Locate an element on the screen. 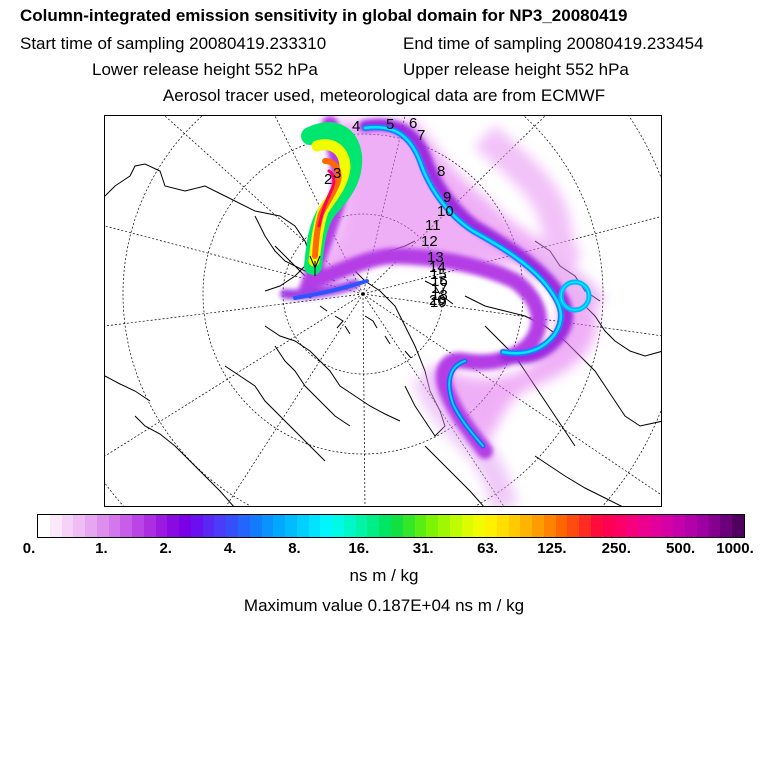 The width and height of the screenshot is (768, 768). traj-label: 10 is located at coordinates (445, 211).